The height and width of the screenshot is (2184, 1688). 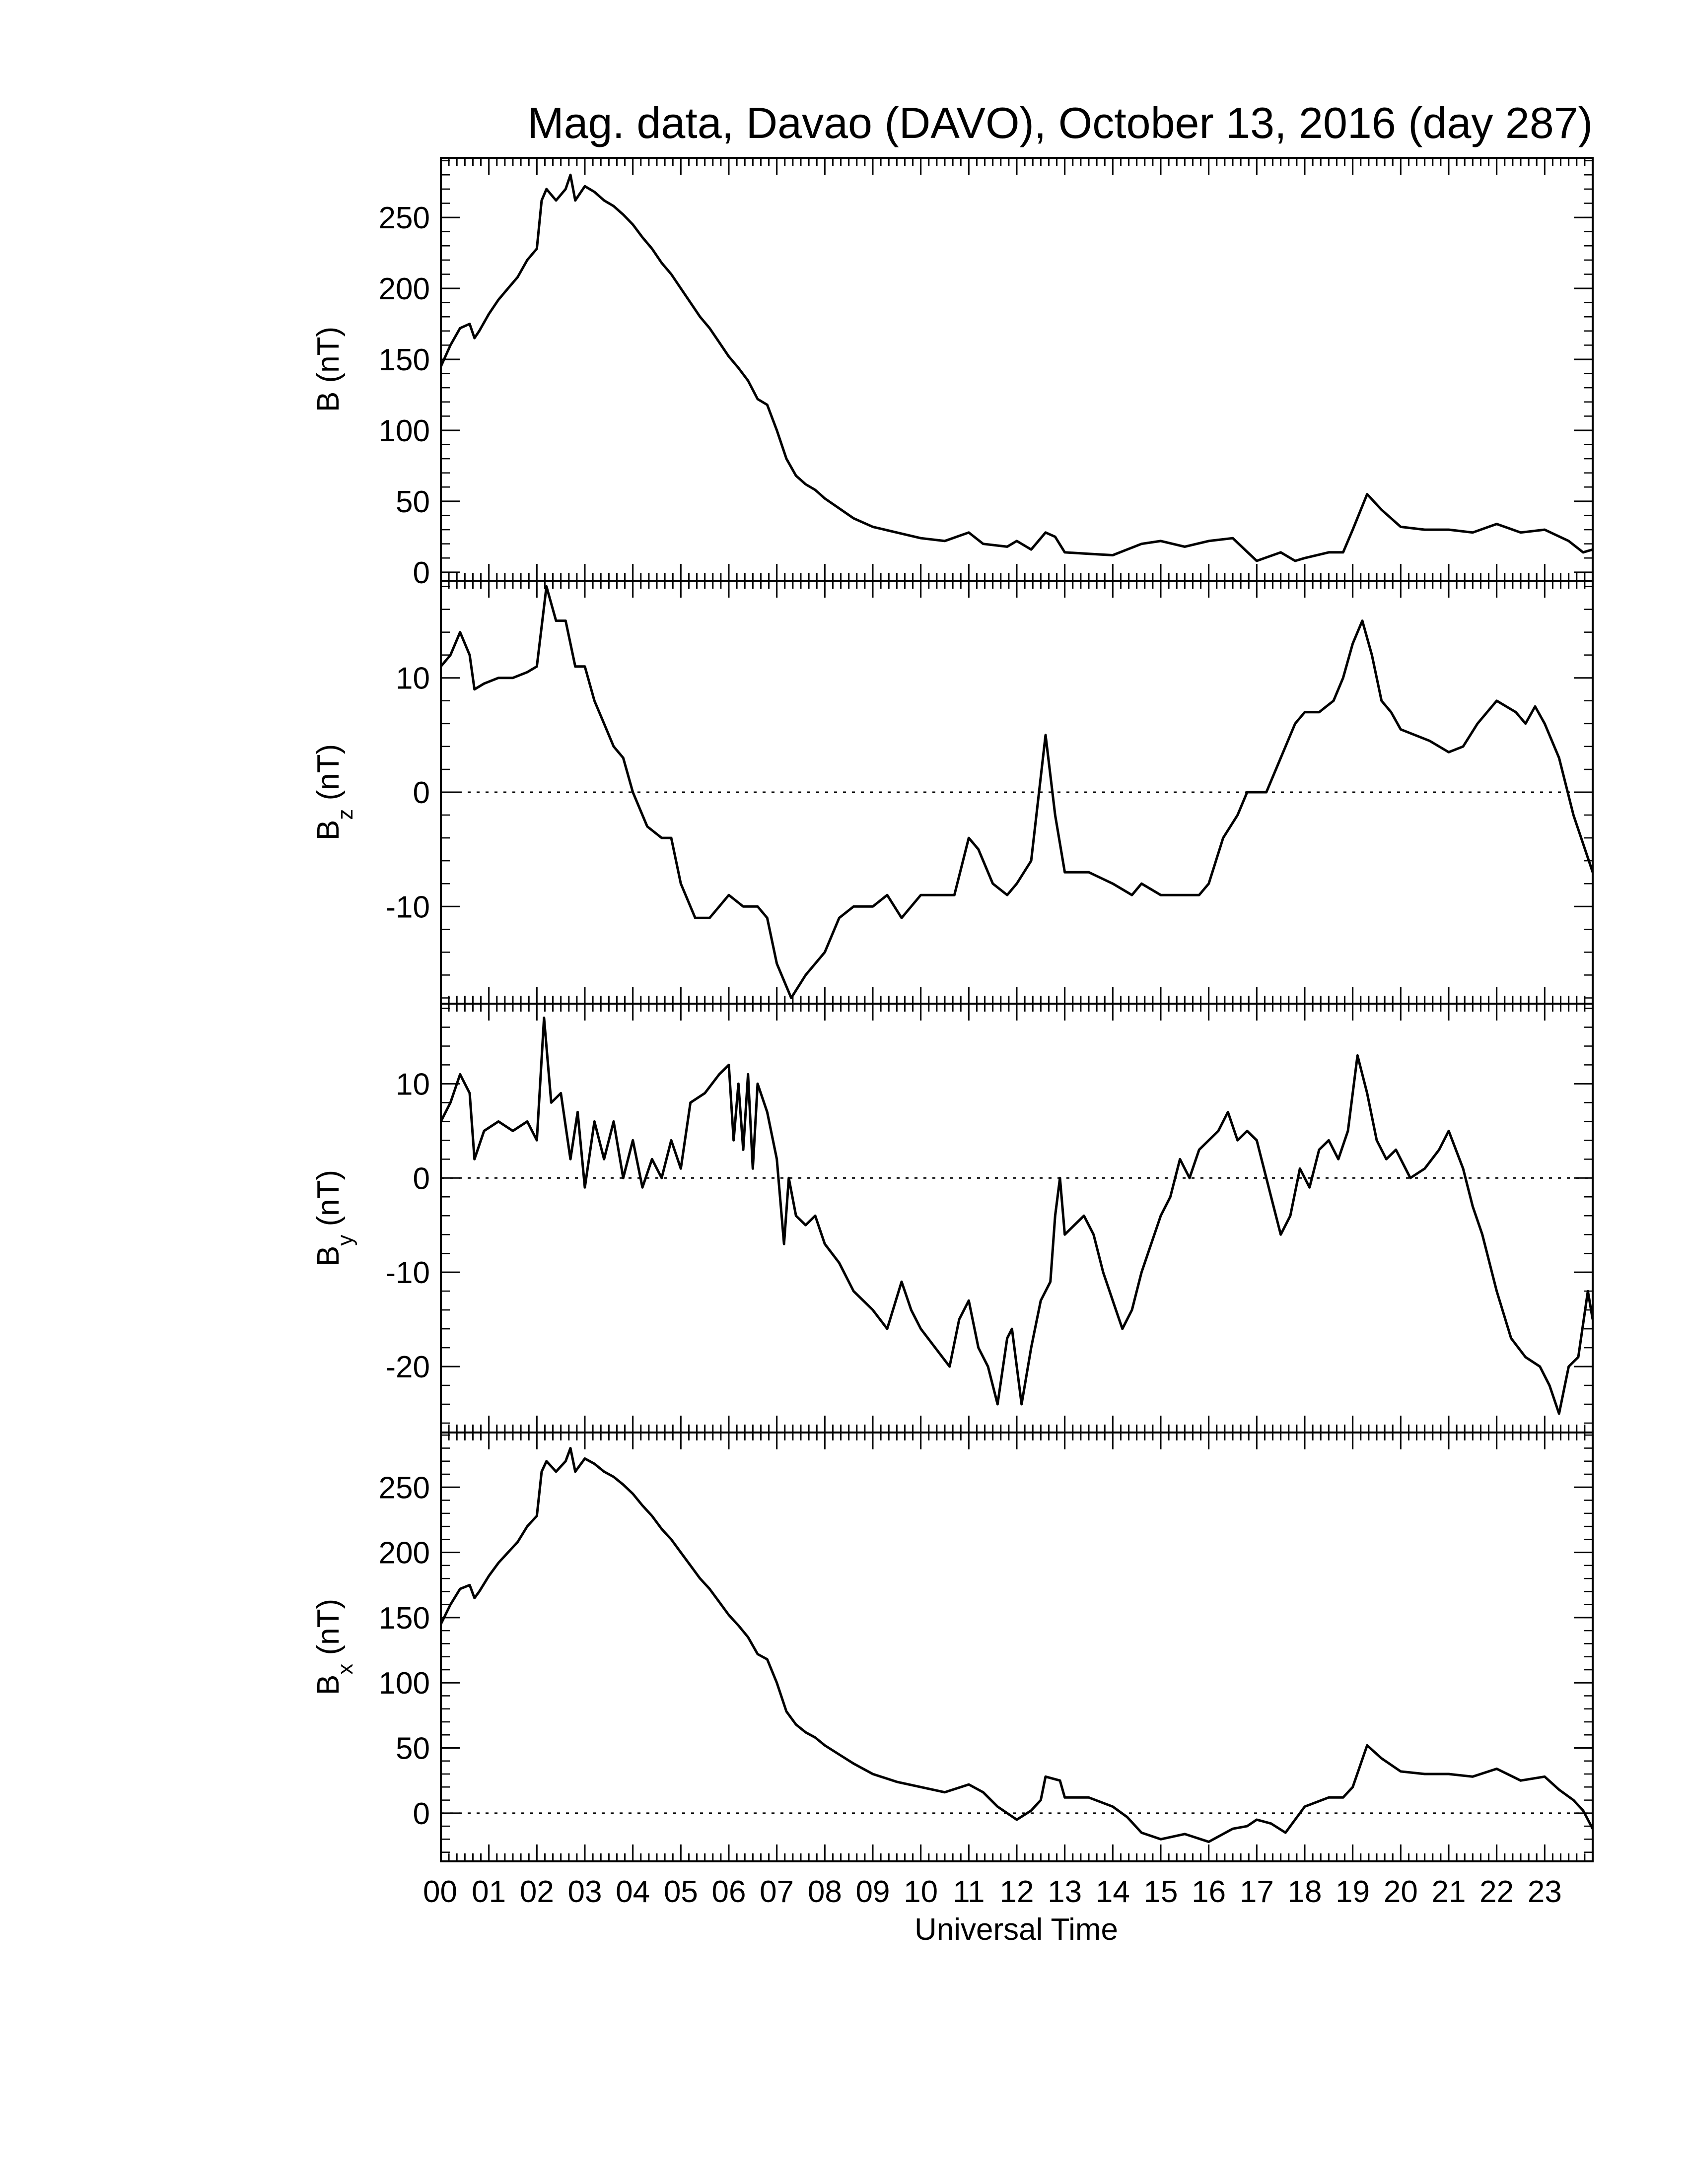 What do you see at coordinates (1016, 1216) in the screenshot?
I see `series-line-By` at bounding box center [1016, 1216].